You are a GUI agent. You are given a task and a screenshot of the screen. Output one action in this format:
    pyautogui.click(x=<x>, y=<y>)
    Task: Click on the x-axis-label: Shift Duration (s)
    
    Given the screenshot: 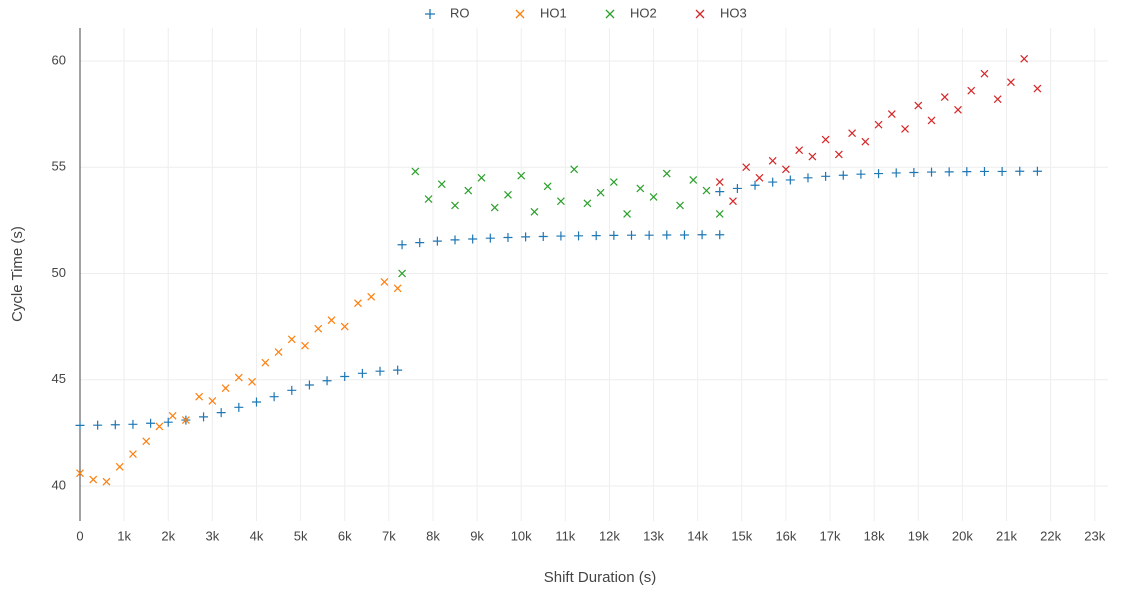 What is the action you would take?
    pyautogui.click(x=600, y=577)
    